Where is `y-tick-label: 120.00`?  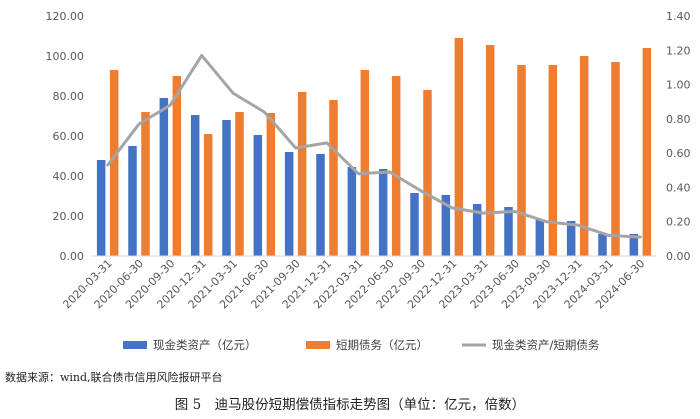
y-tick-label: 120.00 is located at coordinates (65, 16).